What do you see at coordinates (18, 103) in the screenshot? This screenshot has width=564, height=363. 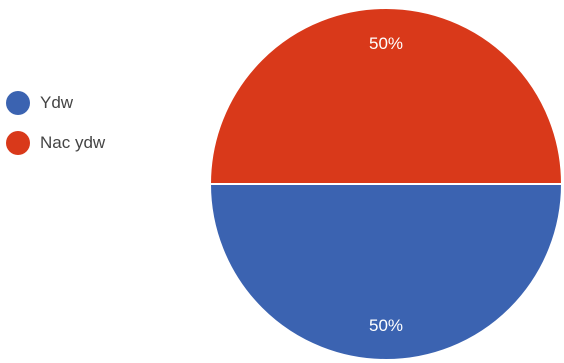 I see `legend-swatch-ydw` at bounding box center [18, 103].